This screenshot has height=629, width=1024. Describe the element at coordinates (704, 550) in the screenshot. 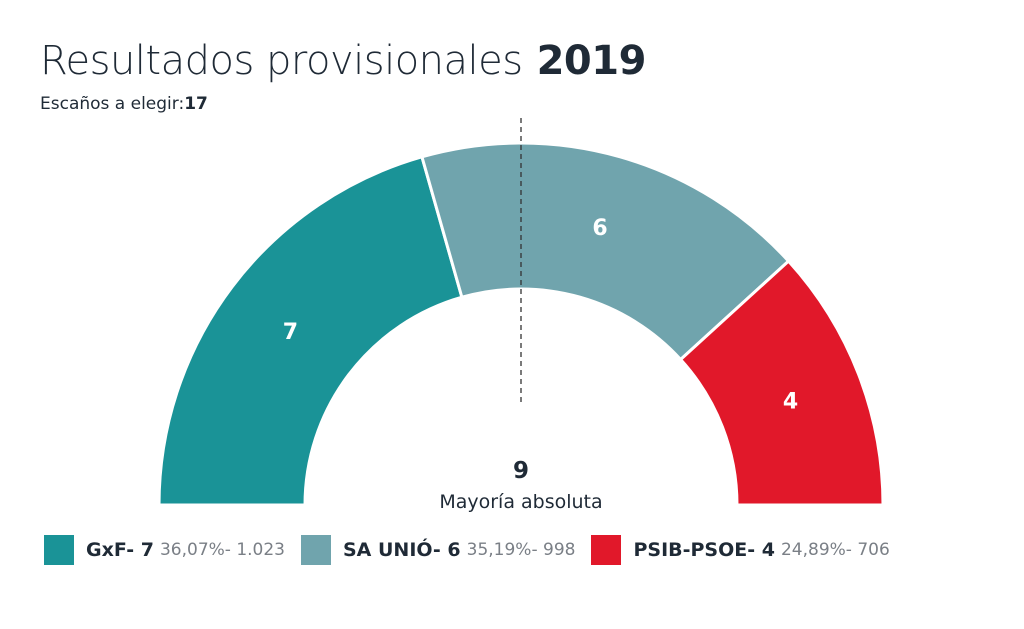

I see `legend-name: PSIB-PSOE- 4` at that location.